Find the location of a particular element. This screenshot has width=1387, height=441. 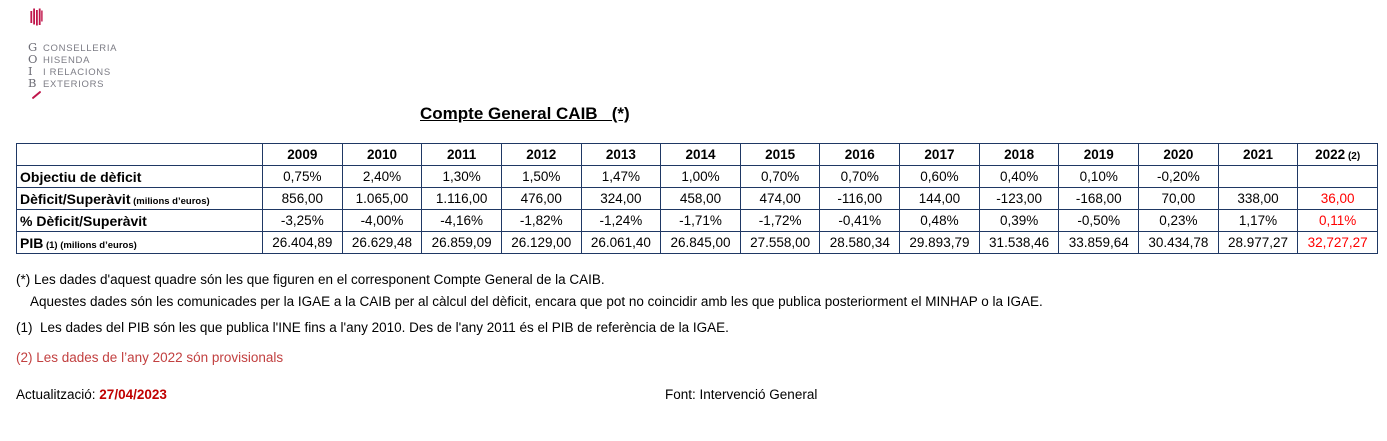

value-cell: 476,00 is located at coordinates (541, 198).